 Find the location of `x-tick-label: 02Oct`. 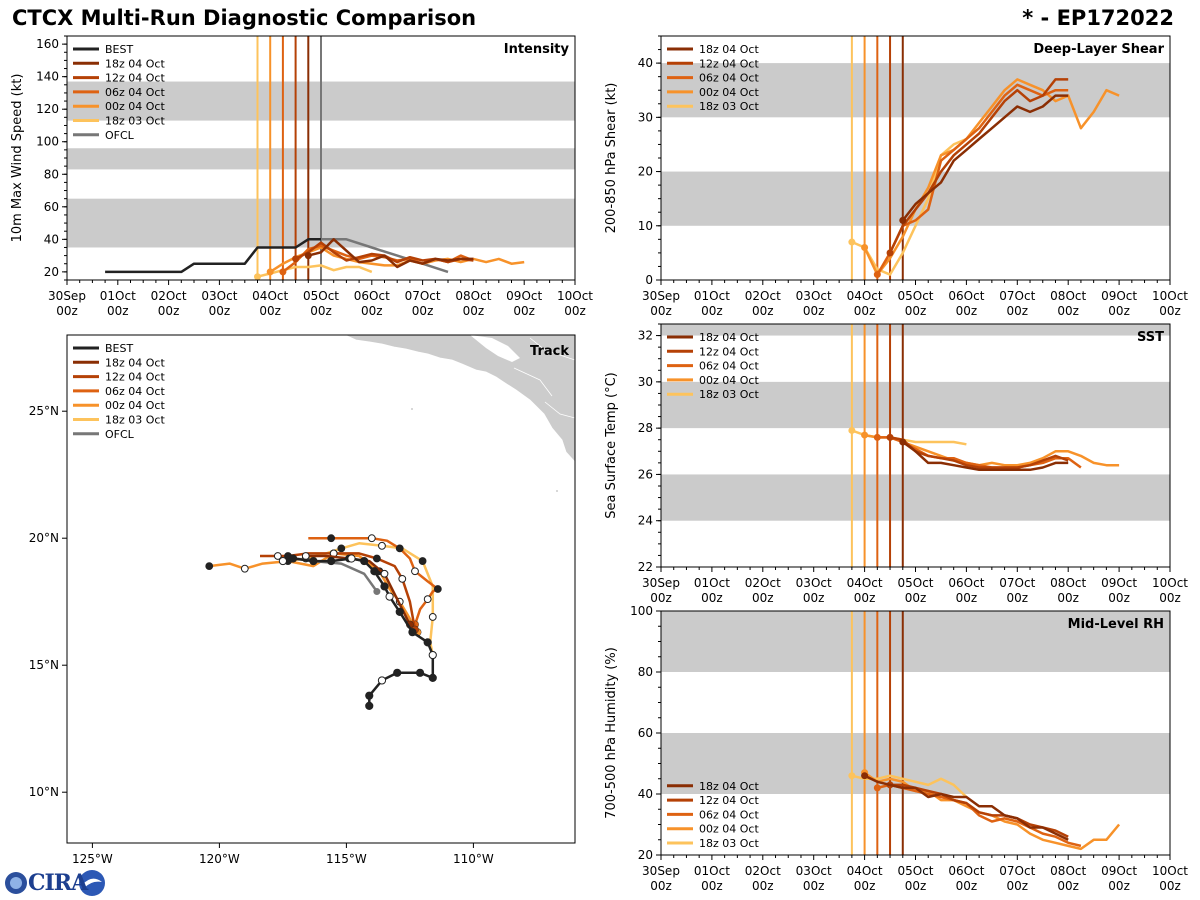

x-tick-label: 02Oct is located at coordinates (763, 296).